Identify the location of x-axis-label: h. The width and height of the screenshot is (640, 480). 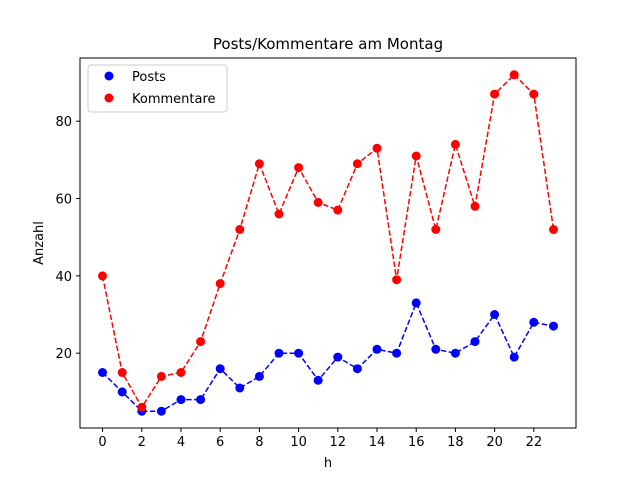
(328, 463).